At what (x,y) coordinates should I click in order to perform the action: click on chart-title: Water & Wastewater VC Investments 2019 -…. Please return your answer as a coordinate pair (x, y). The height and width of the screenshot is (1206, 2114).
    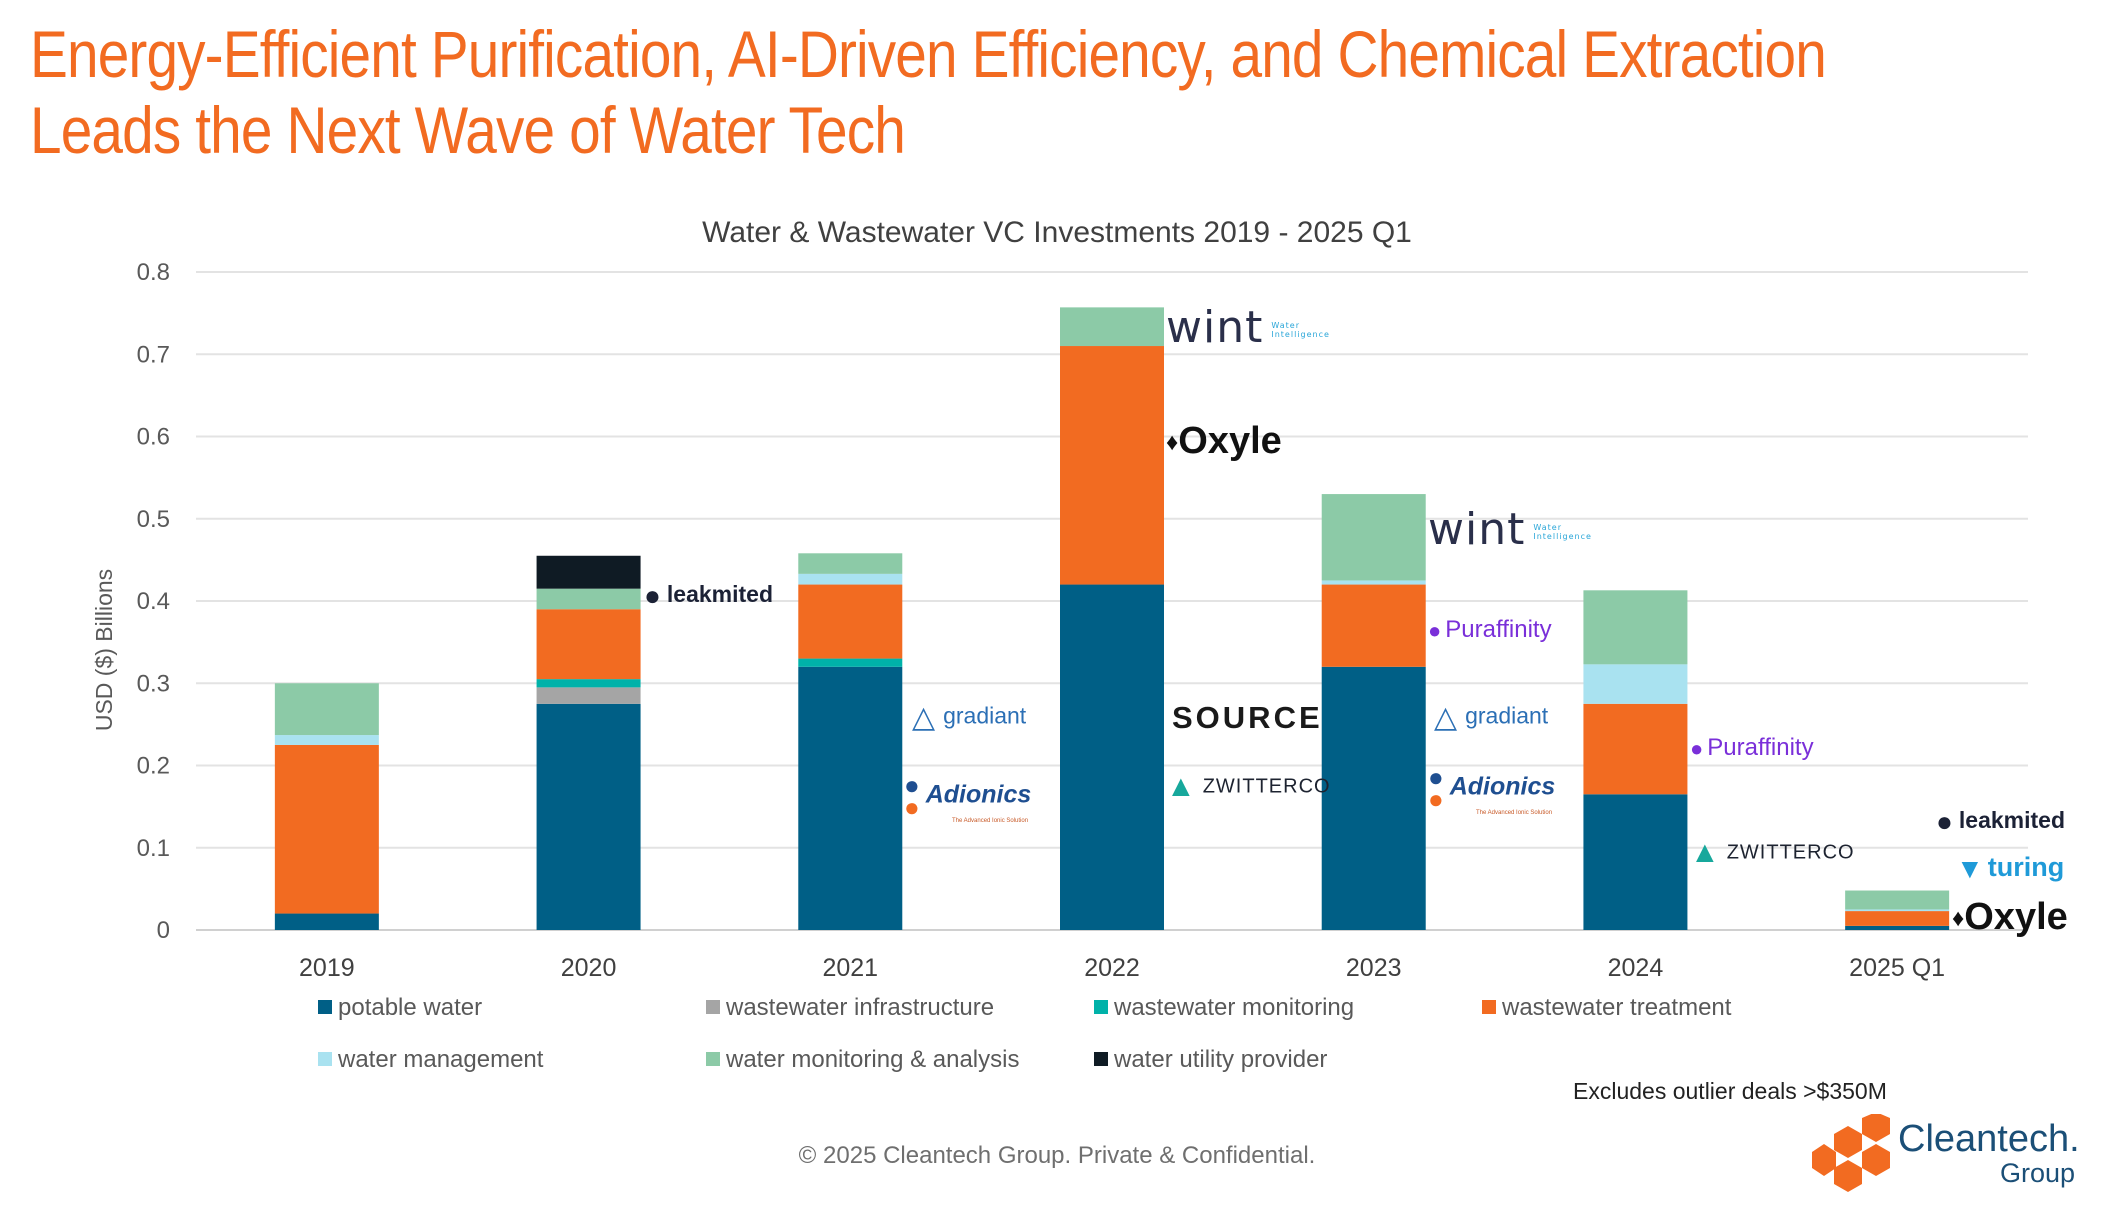
    Looking at the image, I should click on (1057, 232).